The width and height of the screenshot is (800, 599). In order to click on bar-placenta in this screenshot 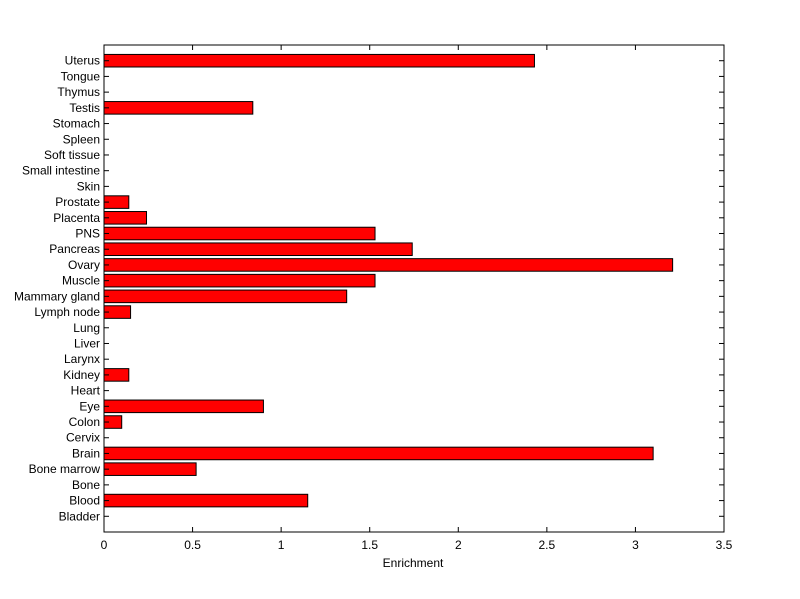, I will do `click(125, 218)`.